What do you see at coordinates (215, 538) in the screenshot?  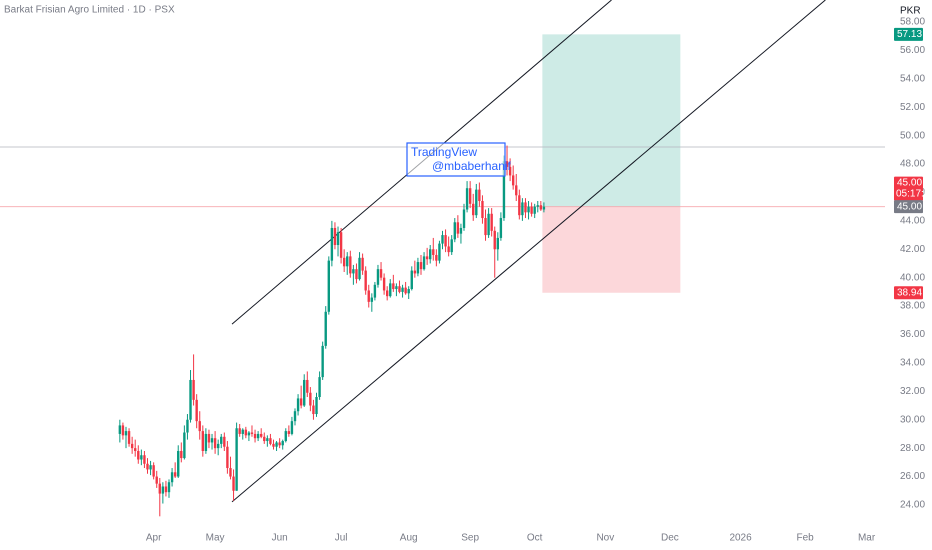 I see `x-tick-label: May` at bounding box center [215, 538].